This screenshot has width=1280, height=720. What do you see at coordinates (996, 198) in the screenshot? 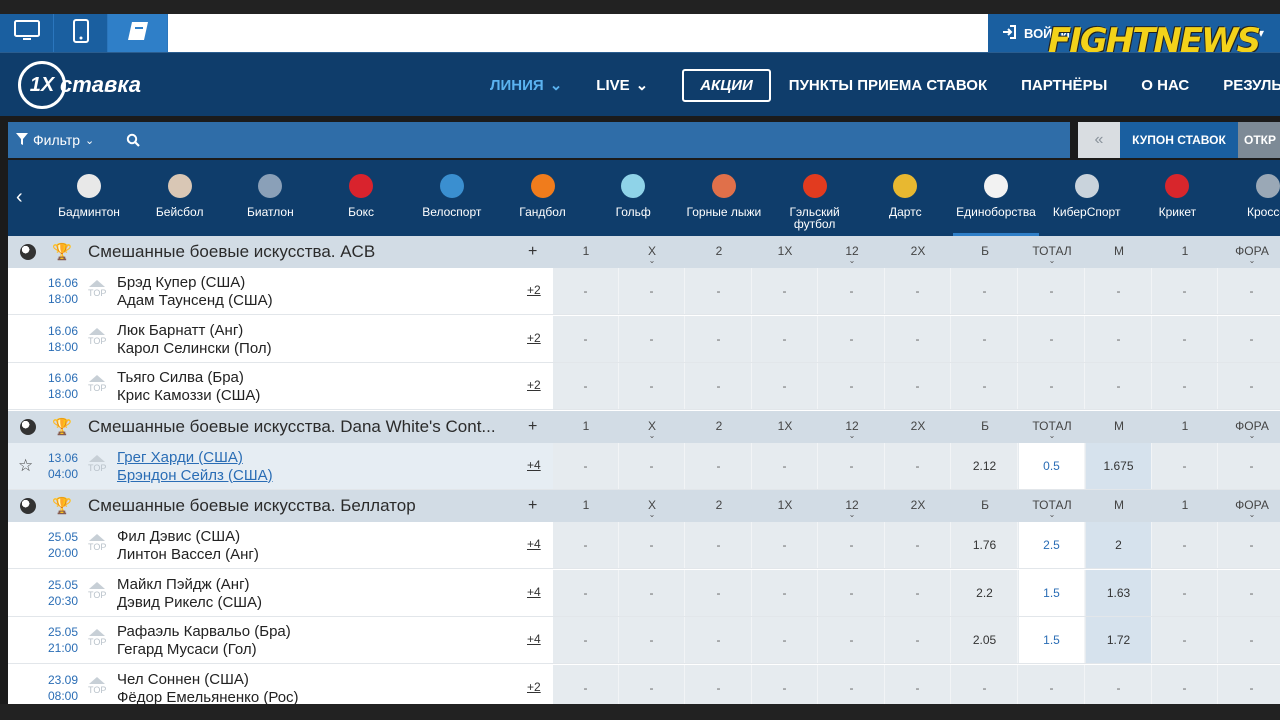
I see `sport-item: Единоборства` at bounding box center [996, 198].